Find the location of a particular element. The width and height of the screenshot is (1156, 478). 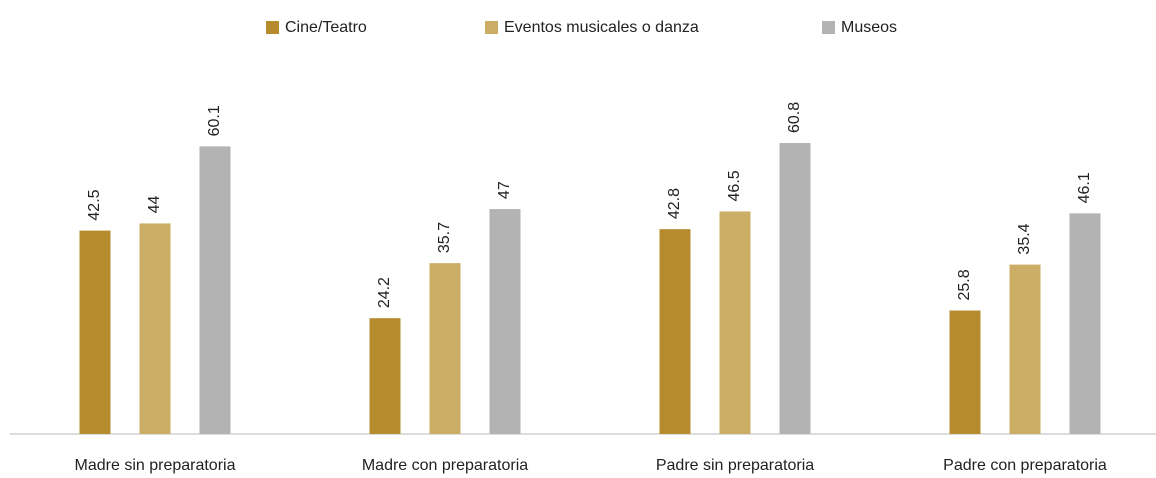

x-tick-label: Madre sin preparatoria is located at coordinates (155, 465).